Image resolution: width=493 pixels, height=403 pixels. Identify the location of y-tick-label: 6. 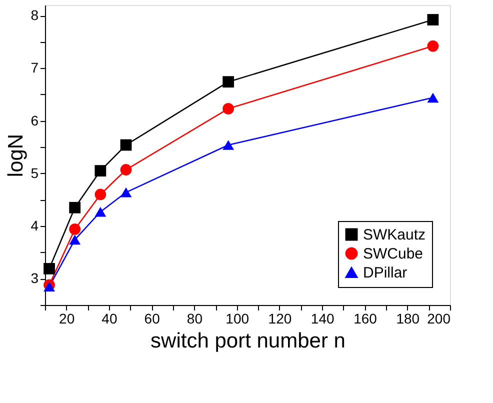
(34, 120).